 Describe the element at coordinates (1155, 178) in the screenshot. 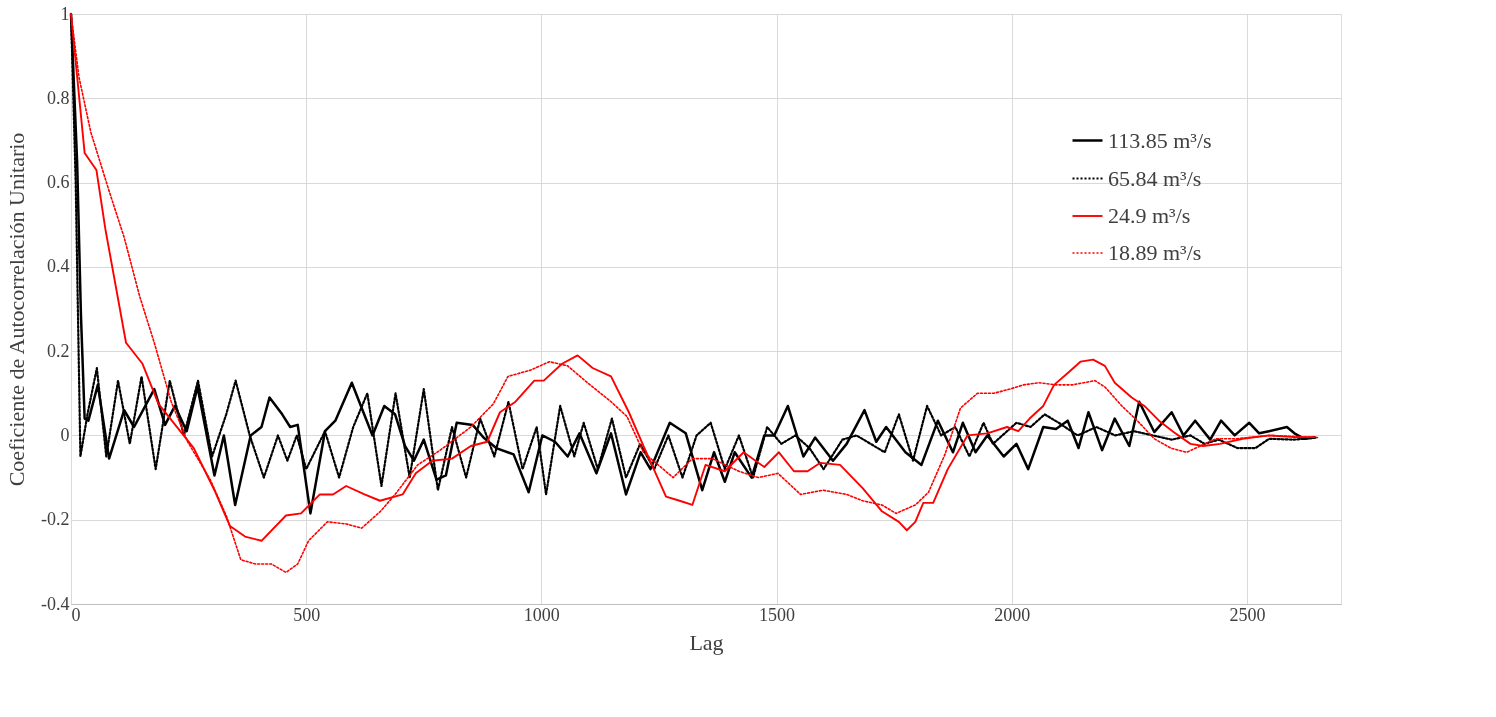

I see `legend-label: 65.84 m³/s` at that location.